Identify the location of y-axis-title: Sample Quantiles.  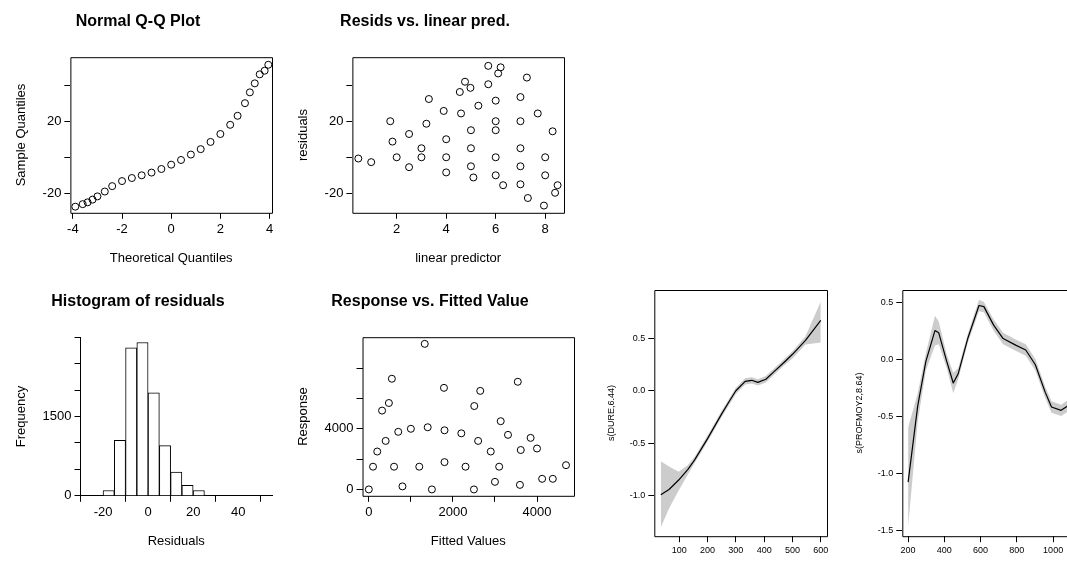
(21, 135).